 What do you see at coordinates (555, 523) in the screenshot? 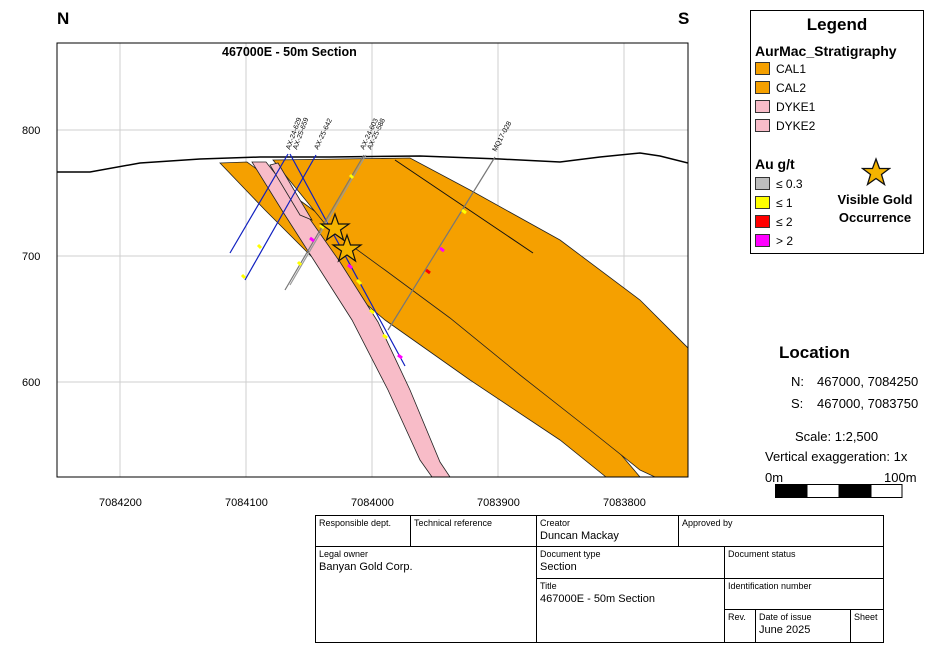
I see `creator-label: Creator` at bounding box center [555, 523].